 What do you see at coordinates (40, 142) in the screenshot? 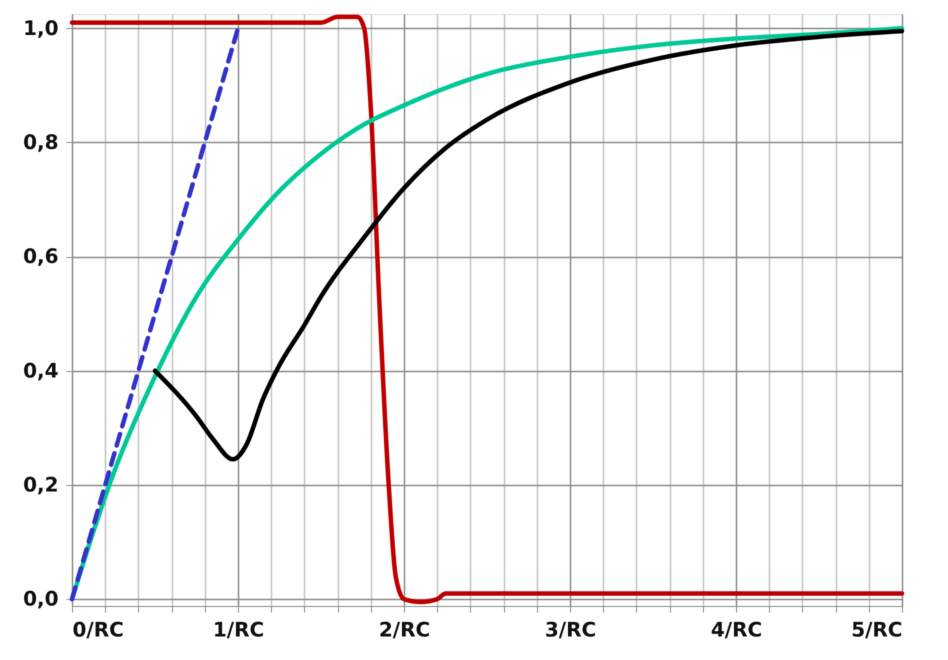
I see `y-tick-label: 0,8` at bounding box center [40, 142].